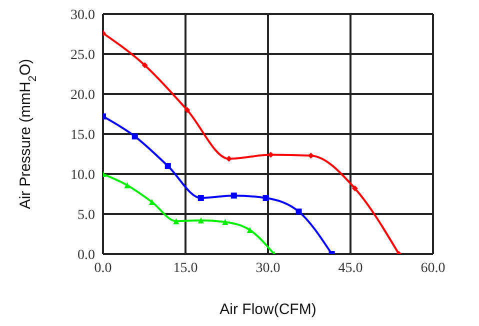 Image resolution: width=479 pixels, height=326 pixels. I want to click on x-tick-label: 45.0, so click(350, 268).